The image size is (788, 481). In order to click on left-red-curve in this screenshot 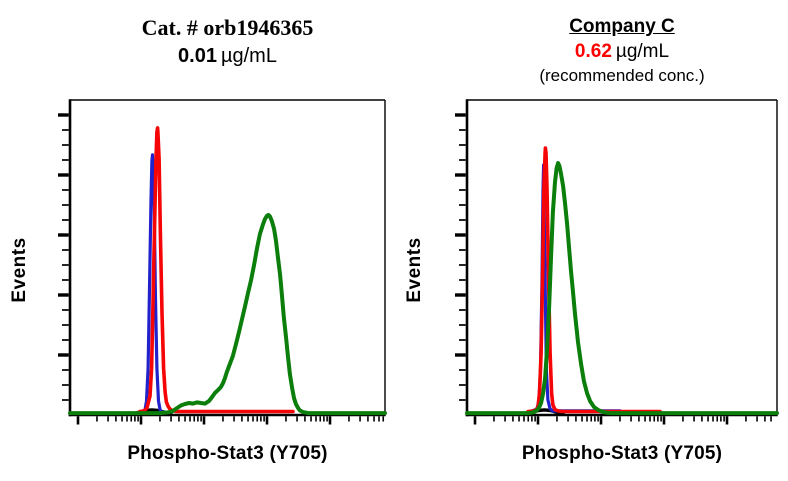, I will do `click(216, 270)`.